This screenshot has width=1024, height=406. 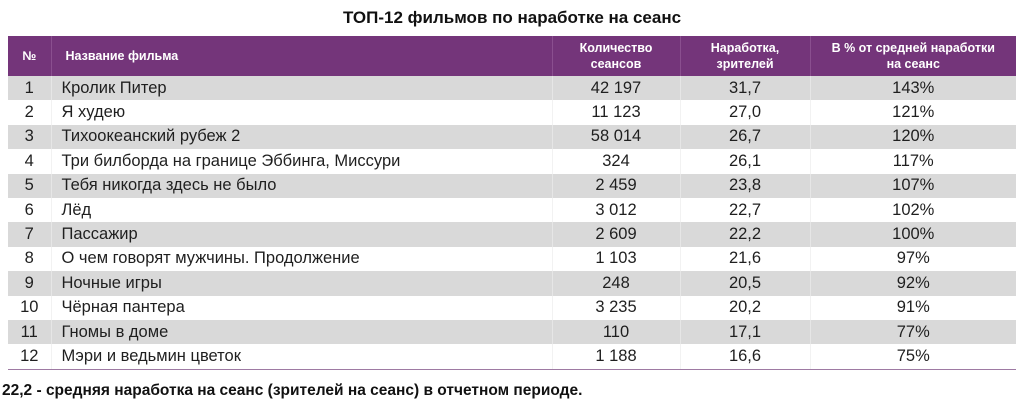 What do you see at coordinates (616, 185) in the screenshot?
I see `cell-sessions: 2 459` at bounding box center [616, 185].